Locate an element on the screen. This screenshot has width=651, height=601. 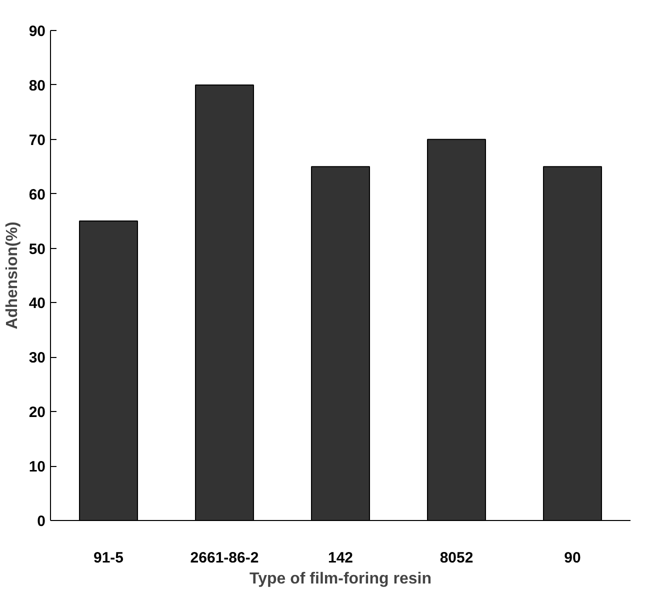
y-tick-label: 40 is located at coordinates (37, 303).